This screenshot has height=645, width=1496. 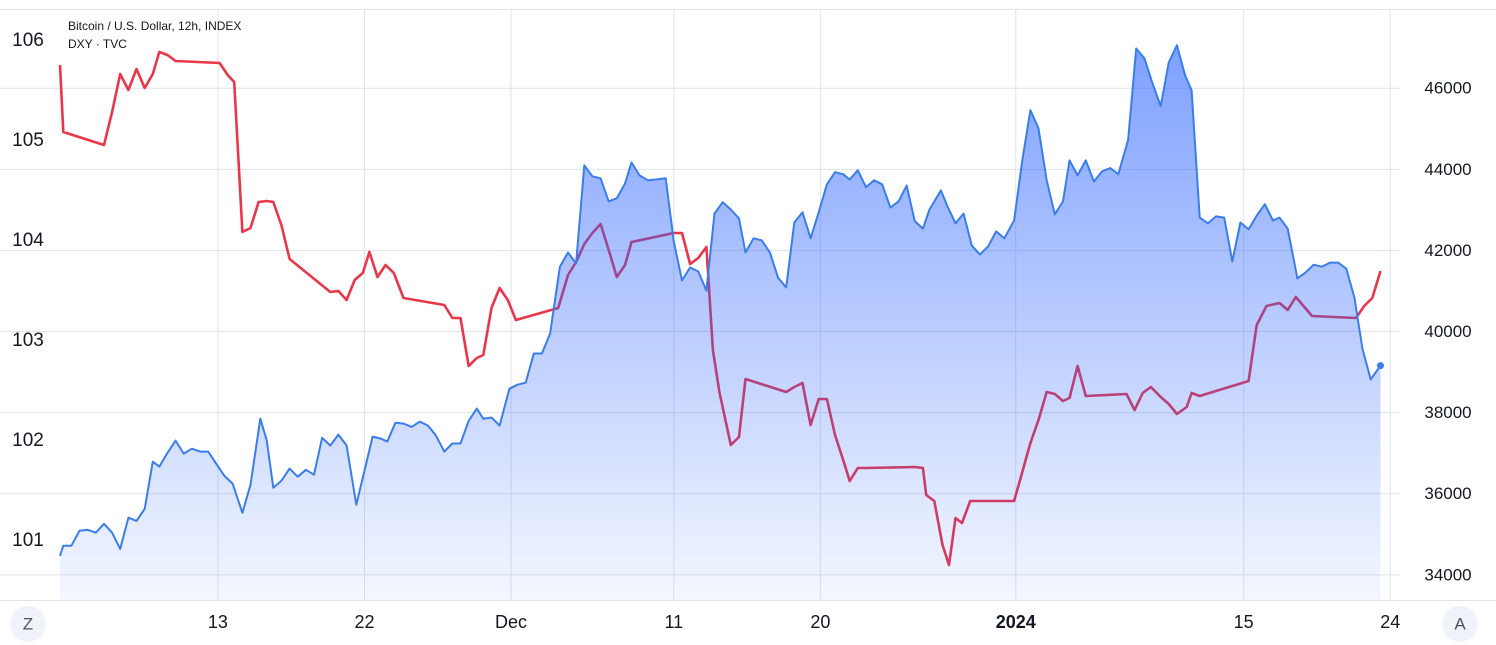 I want to click on legend-entry: Bitcoin / U.S. Dollar, 12h, INDEX, so click(x=154, y=26).